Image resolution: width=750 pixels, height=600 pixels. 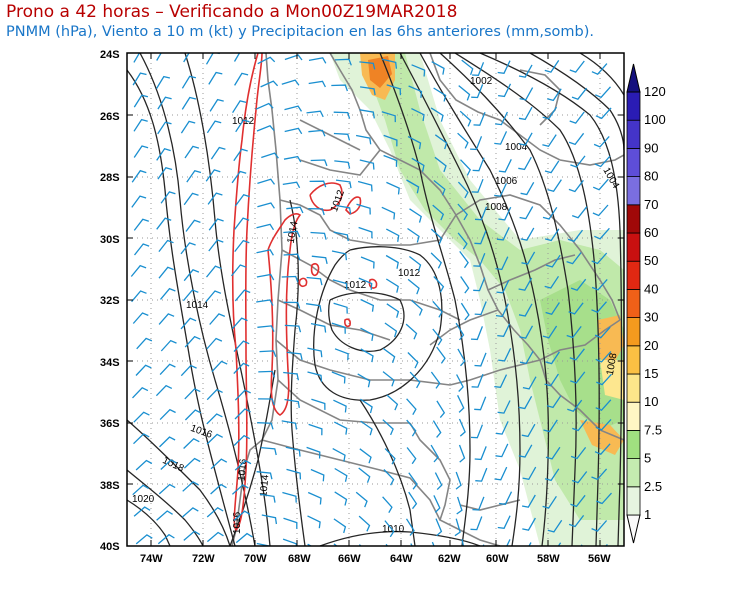 What do you see at coordinates (651, 373) in the screenshot?
I see `colorbar-label: 15` at bounding box center [651, 373].